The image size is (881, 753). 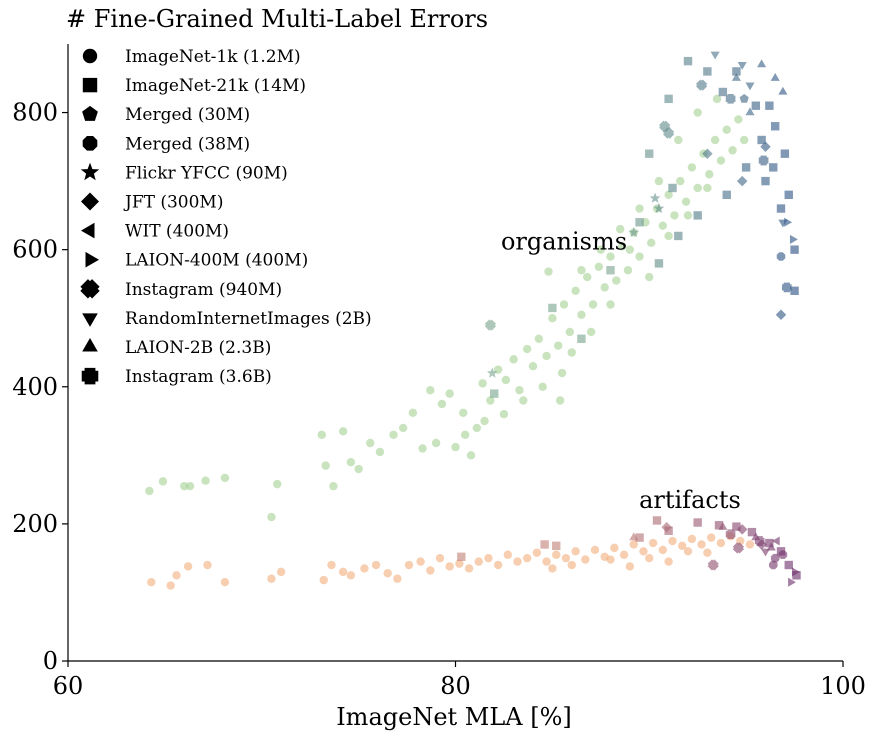 I want to click on legend-marker-octagon, so click(x=90, y=143).